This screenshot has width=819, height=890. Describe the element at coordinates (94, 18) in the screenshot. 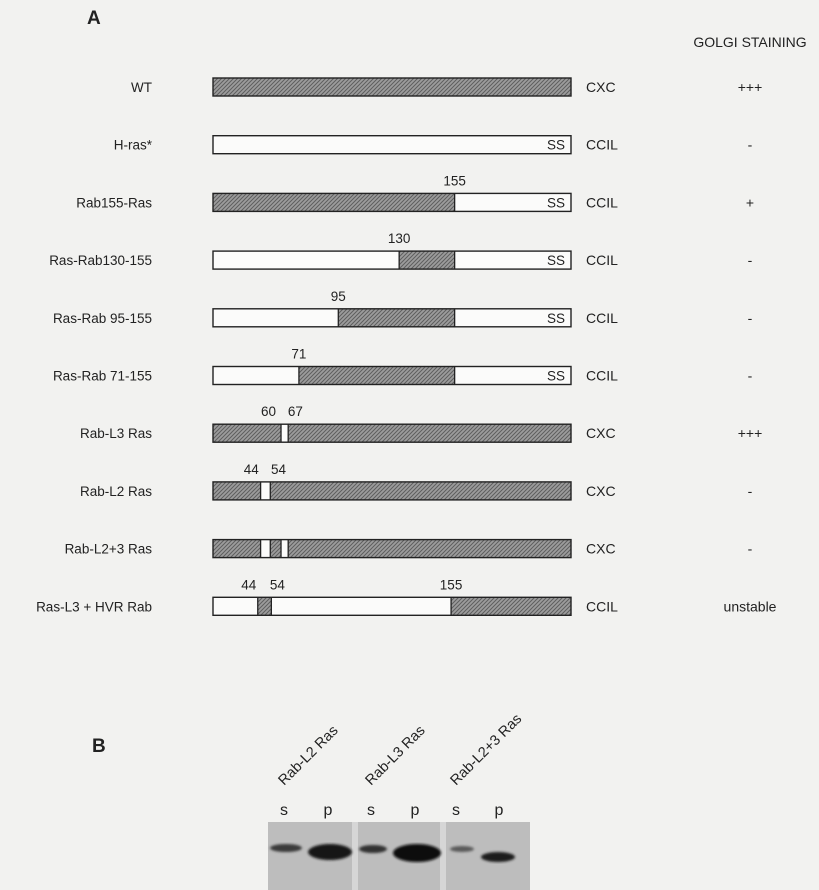

I see `panel-a-letter: A` at that location.